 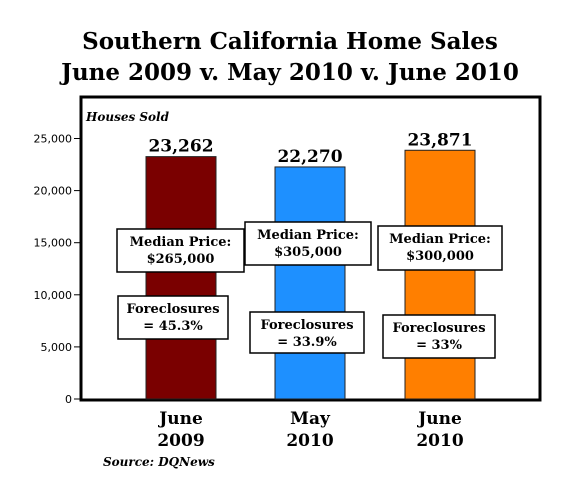 I want to click on y-tick-label: 20,000, so click(x=53, y=191).